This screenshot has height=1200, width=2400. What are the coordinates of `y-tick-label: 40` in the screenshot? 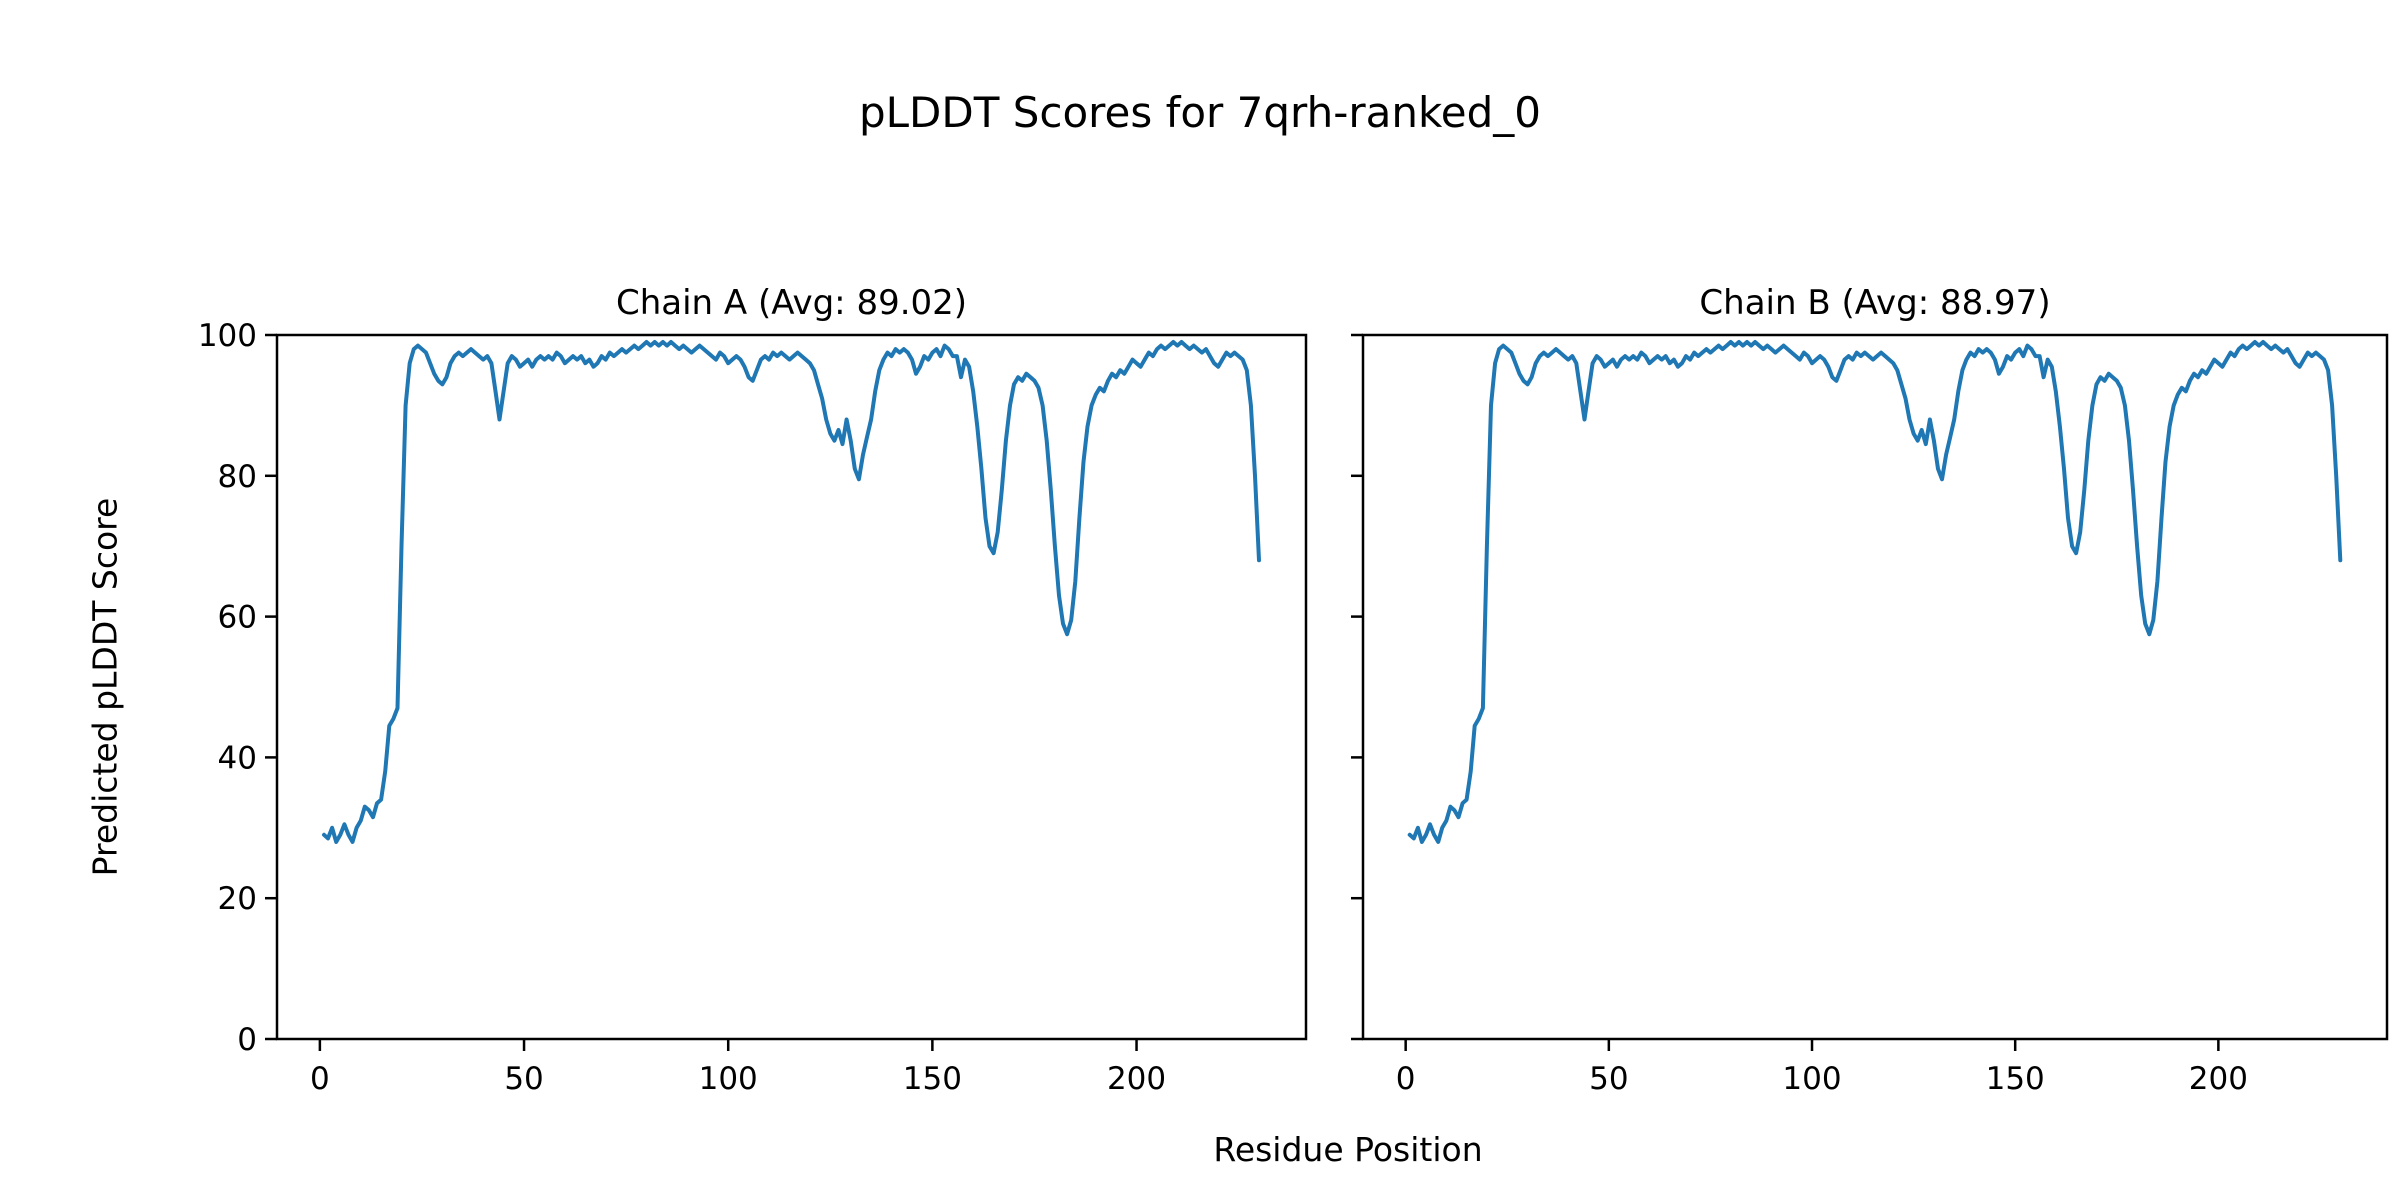 It's located at (237, 758).